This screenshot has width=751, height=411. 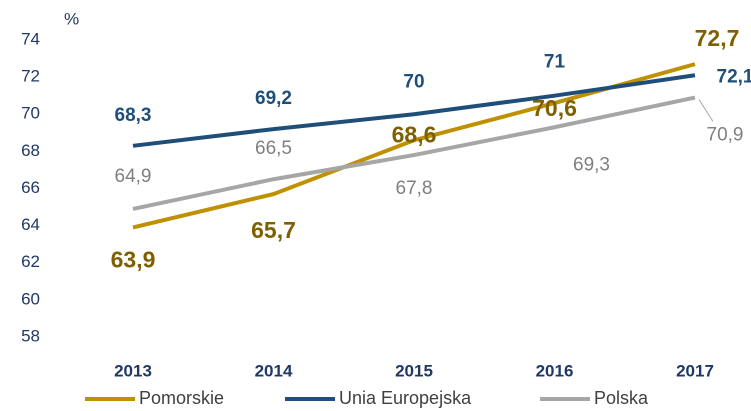 I want to click on y-tick-label: 72, so click(x=30, y=76).